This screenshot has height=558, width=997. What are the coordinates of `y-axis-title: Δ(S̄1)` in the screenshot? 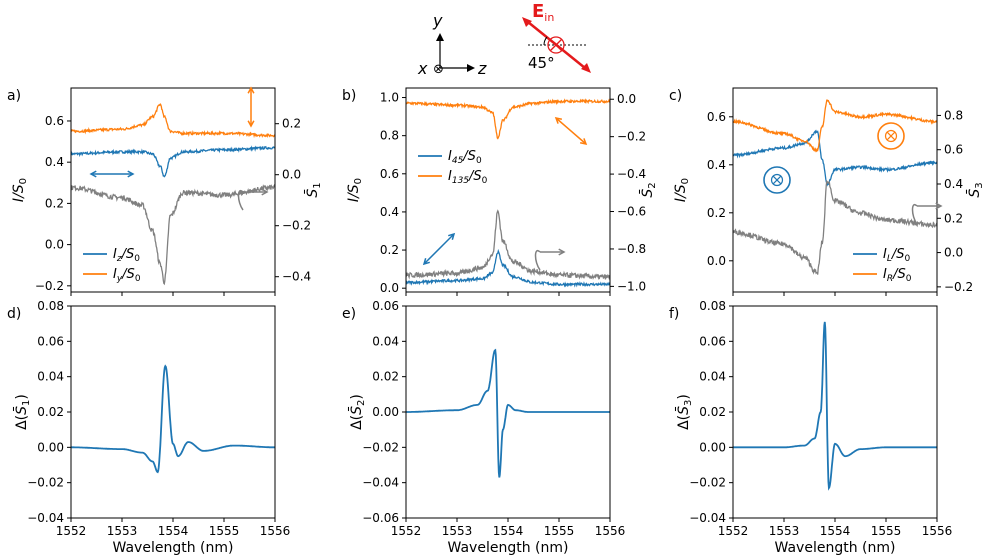 It's located at (22, 412).